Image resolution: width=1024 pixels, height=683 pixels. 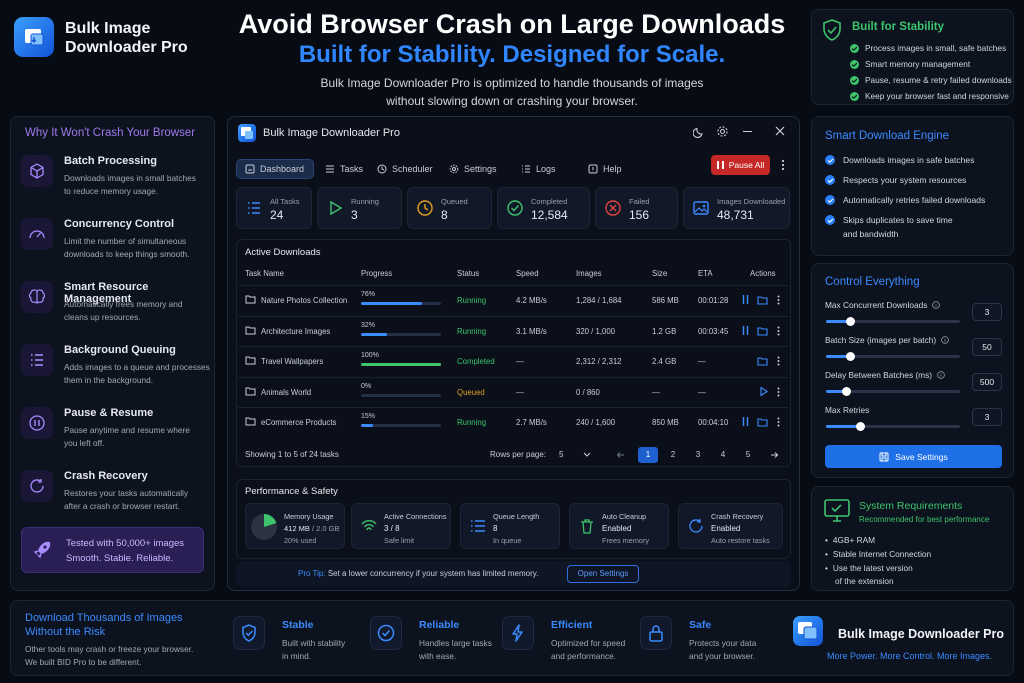 What do you see at coordinates (549, 201) in the screenshot?
I see `stat-label: Completed` at bounding box center [549, 201].